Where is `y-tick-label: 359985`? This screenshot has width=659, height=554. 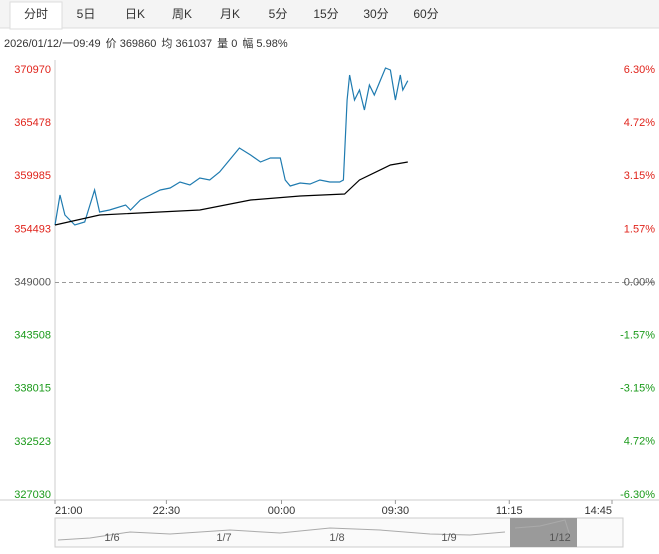
y-tick-label: 359985 is located at coordinates (32, 176).